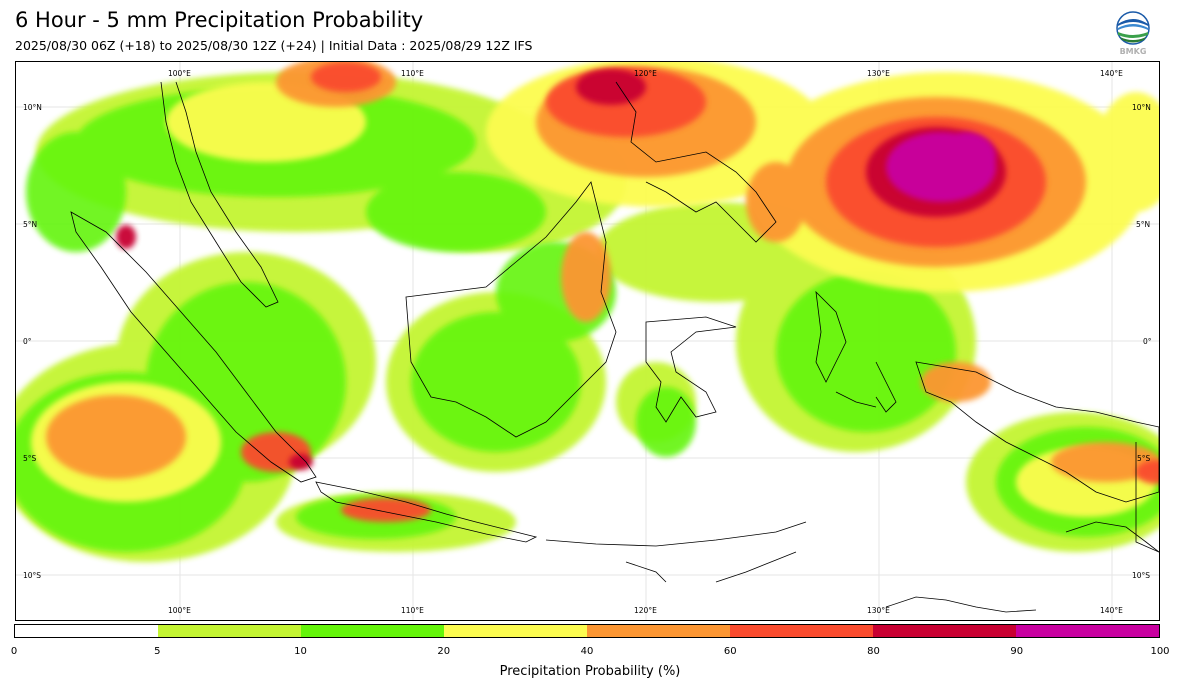 This screenshot has width=1180, height=690. Describe the element at coordinates (1160, 651) in the screenshot. I see `colorbar-tick-label: 100` at that location.